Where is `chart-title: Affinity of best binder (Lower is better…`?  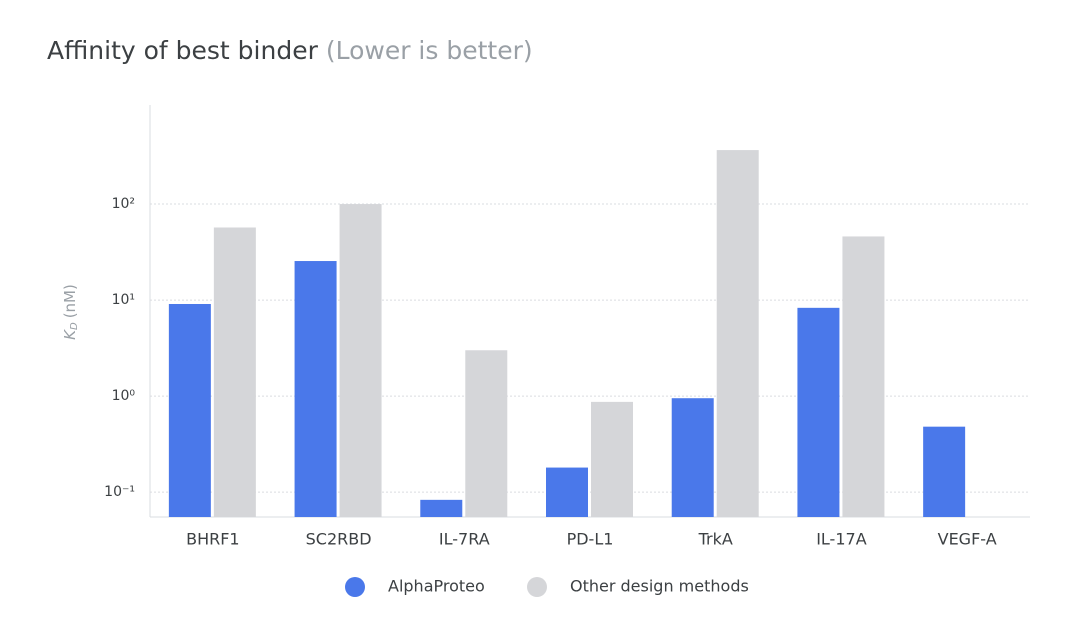 chart-title: Affinity of best binder (Lower is better… is located at coordinates (290, 50).